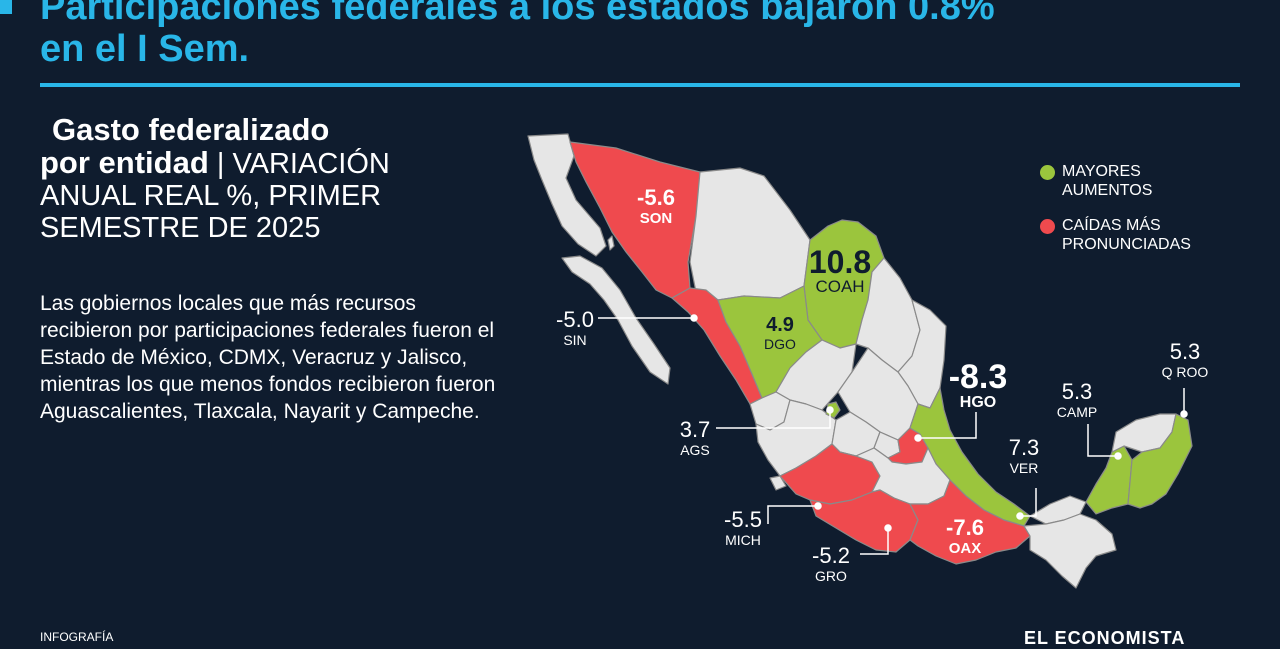 The width and height of the screenshot is (1280, 649). I want to click on state-camp, so click(1109, 480).